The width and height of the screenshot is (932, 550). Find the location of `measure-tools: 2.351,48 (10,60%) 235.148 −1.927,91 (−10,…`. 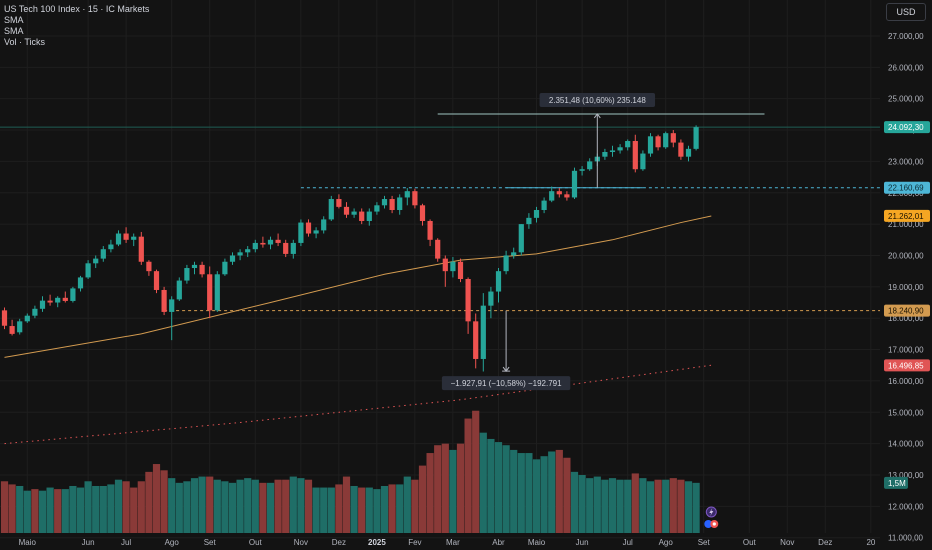

measure-tools: 2.351,48 (10,60%) 235.148 −1.927,91 (−10,… is located at coordinates (548, 241).